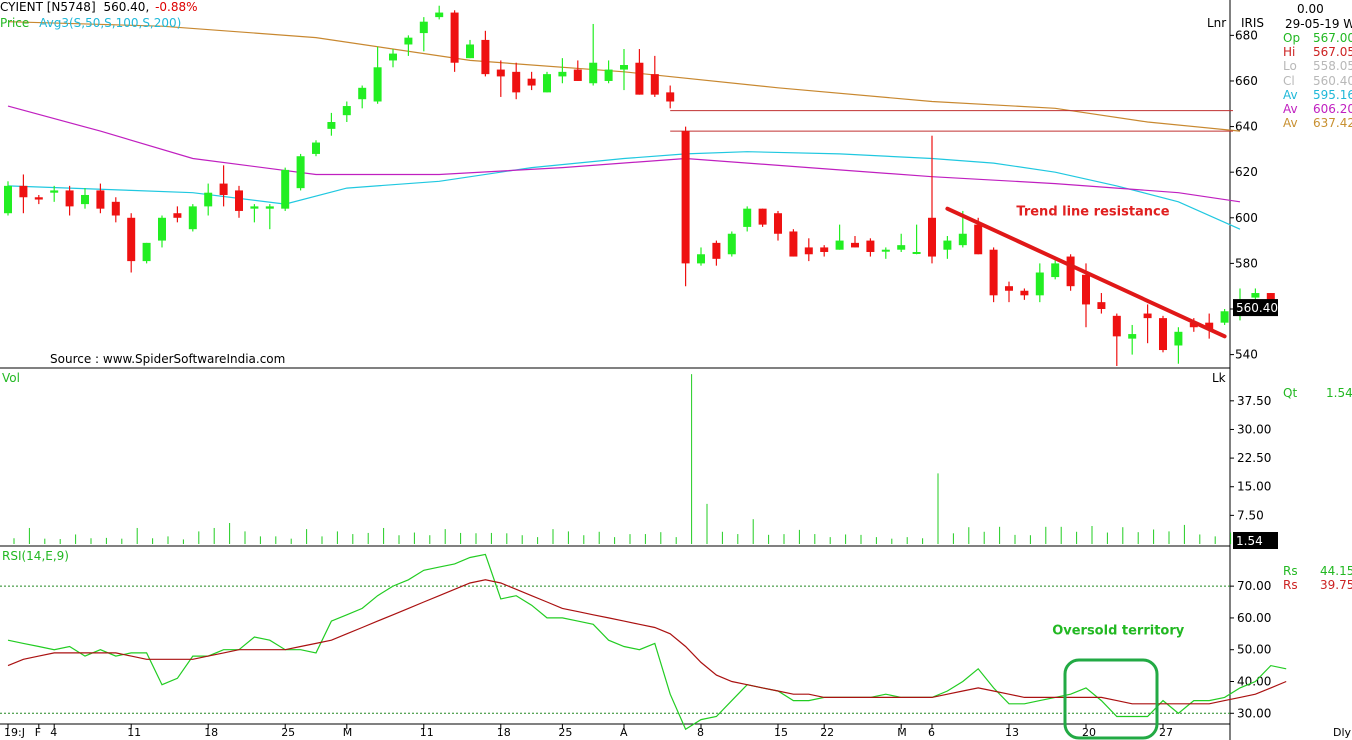 The image size is (1352, 740). Describe the element at coordinates (1219, 378) in the screenshot. I see `volume-unit-label: Lk` at that location.